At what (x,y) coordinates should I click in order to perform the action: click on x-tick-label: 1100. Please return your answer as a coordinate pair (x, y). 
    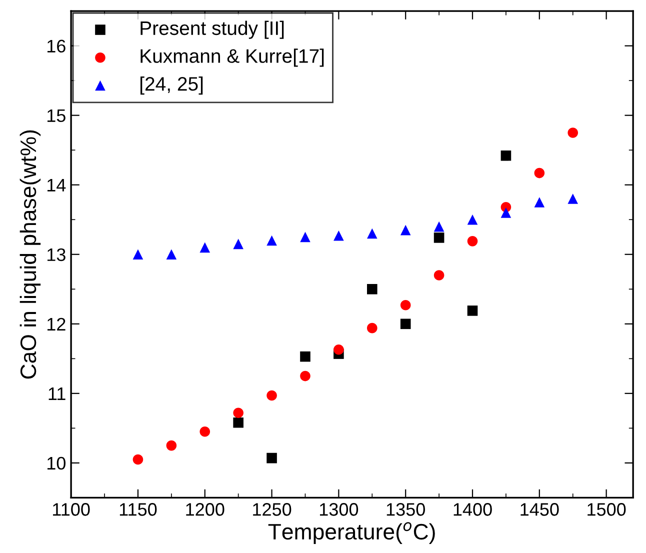
    Looking at the image, I should click on (71, 509).